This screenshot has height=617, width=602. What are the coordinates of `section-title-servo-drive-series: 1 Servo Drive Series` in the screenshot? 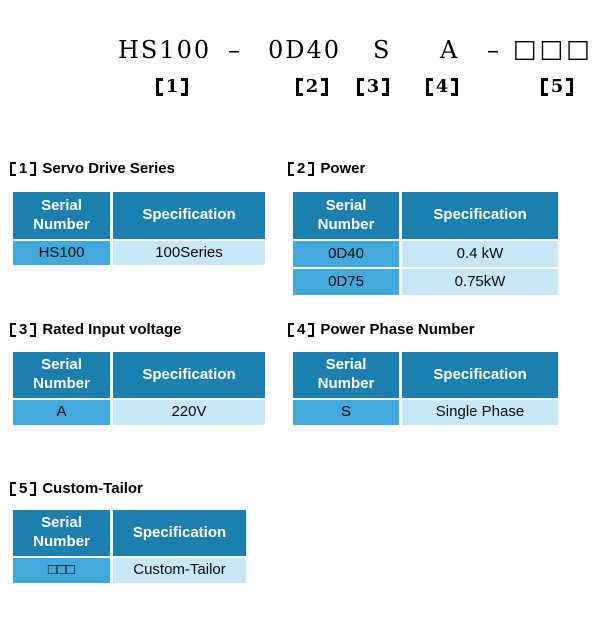 It's located at (92, 168).